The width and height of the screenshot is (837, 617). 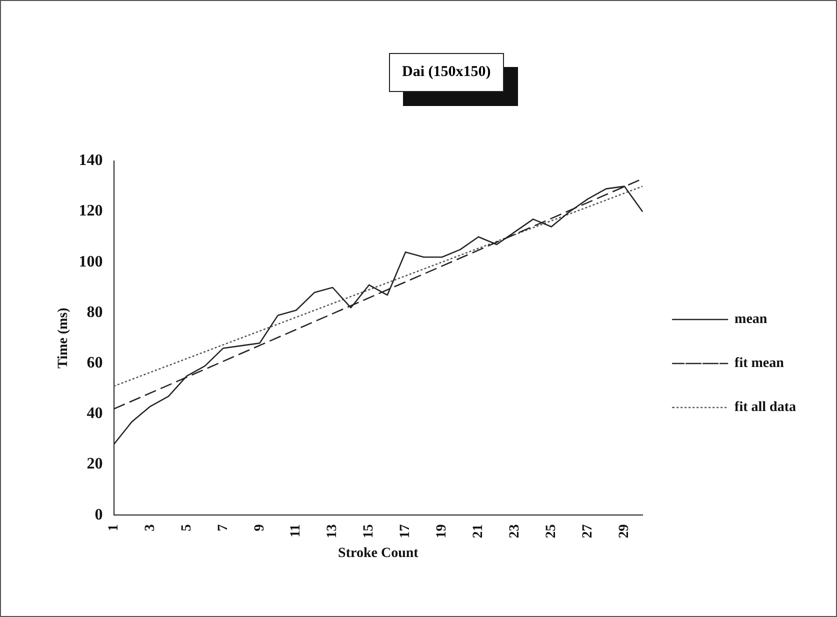 What do you see at coordinates (90, 261) in the screenshot?
I see `y-tick-label: 100` at bounding box center [90, 261].